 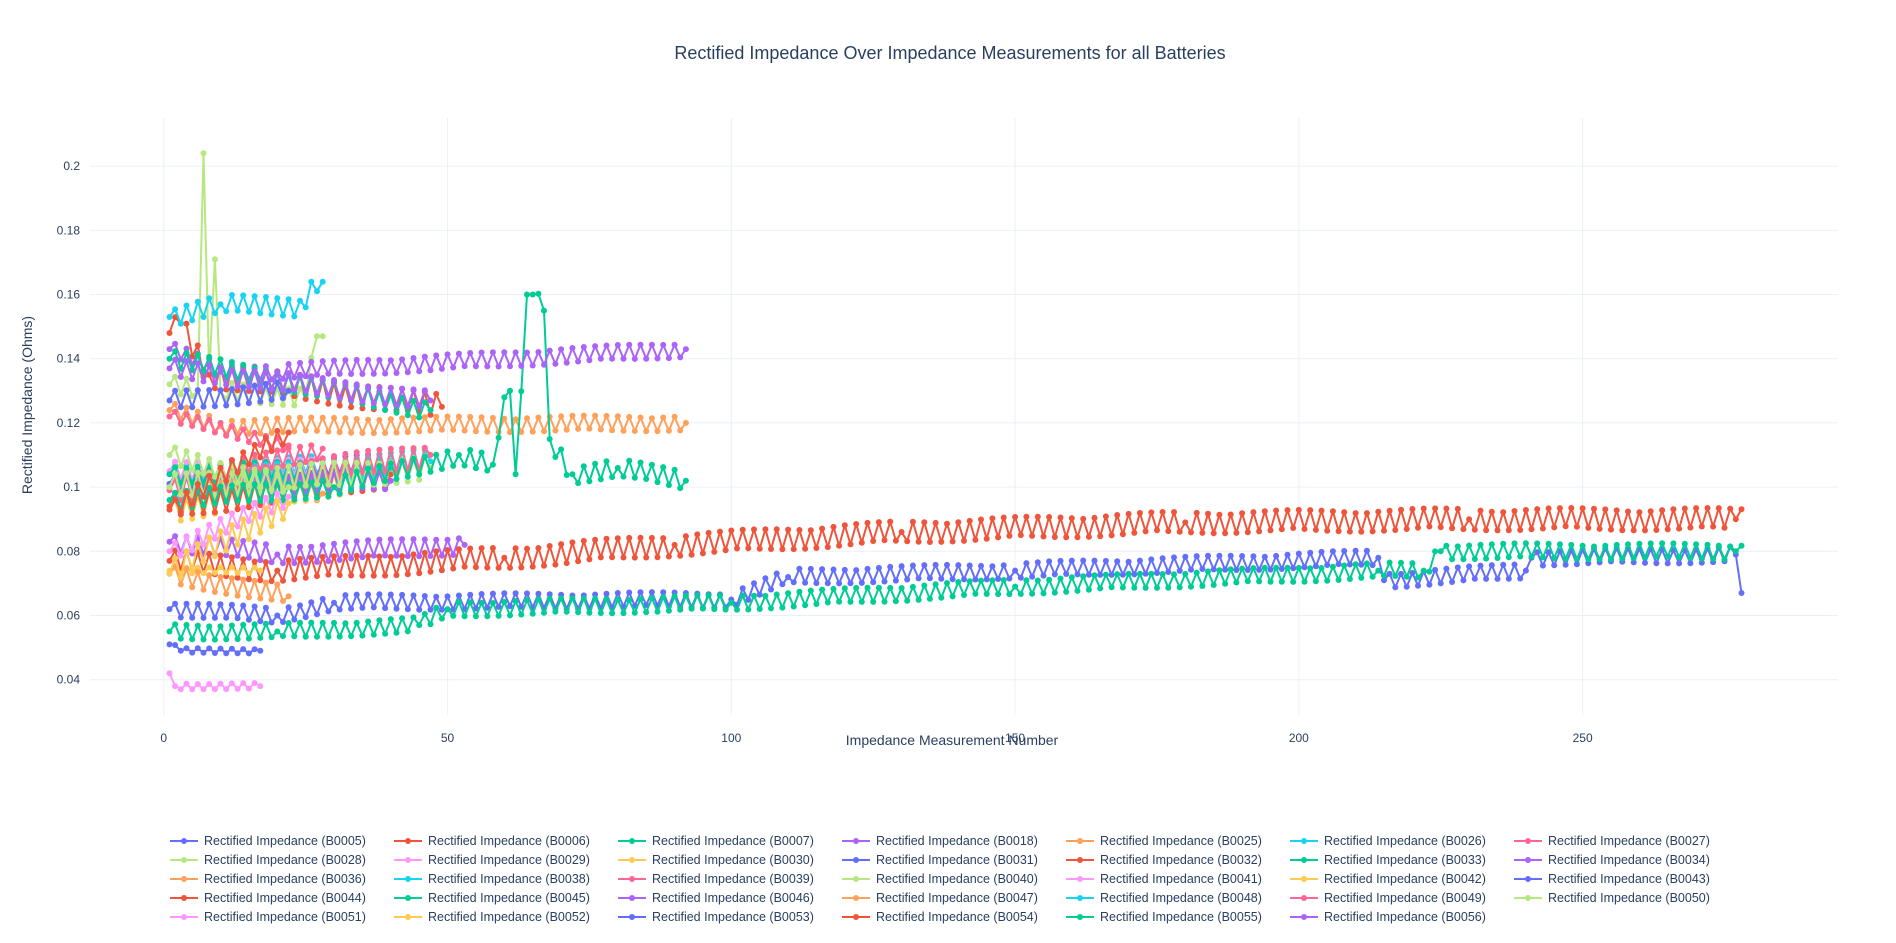 I want to click on series-b0049, so click(x=229, y=431).